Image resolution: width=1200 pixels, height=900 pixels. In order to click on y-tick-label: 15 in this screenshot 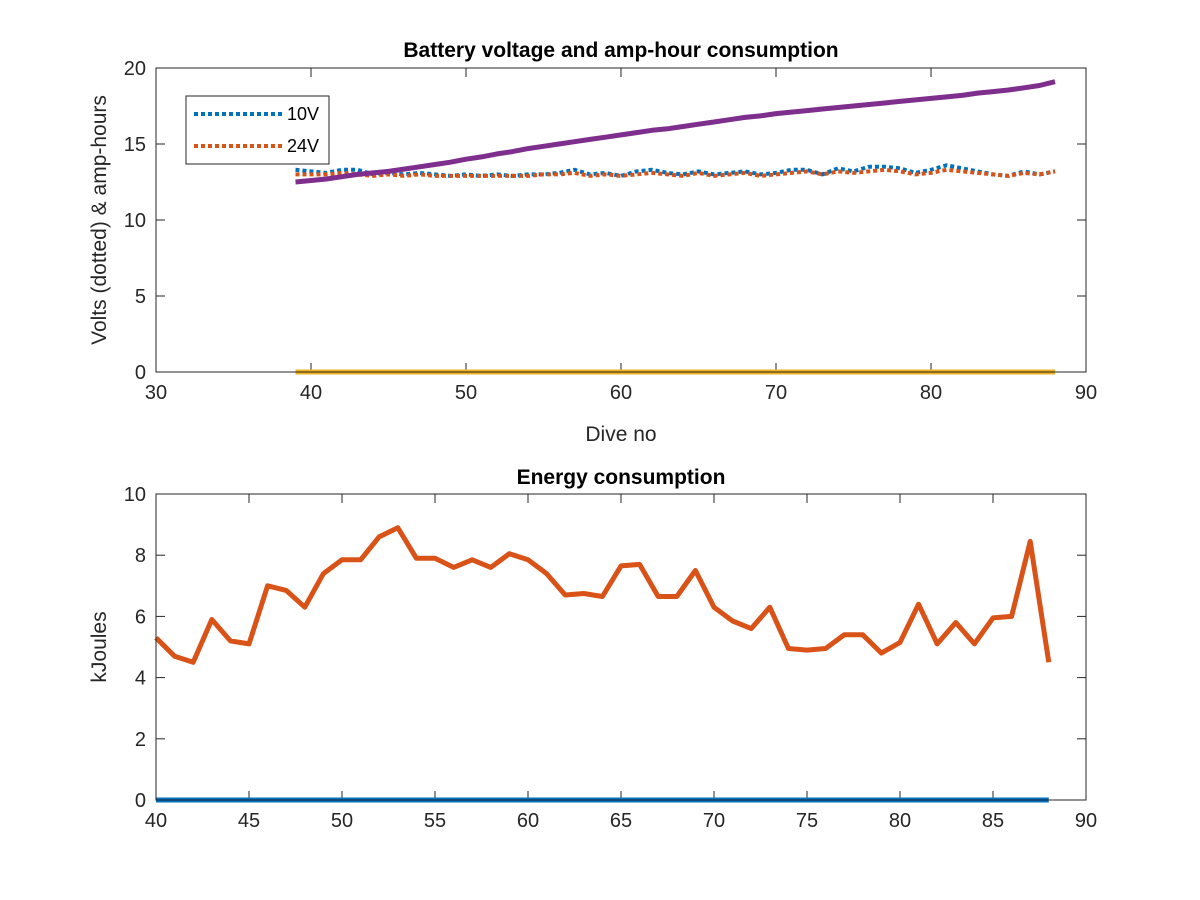, I will do `click(135, 145)`.